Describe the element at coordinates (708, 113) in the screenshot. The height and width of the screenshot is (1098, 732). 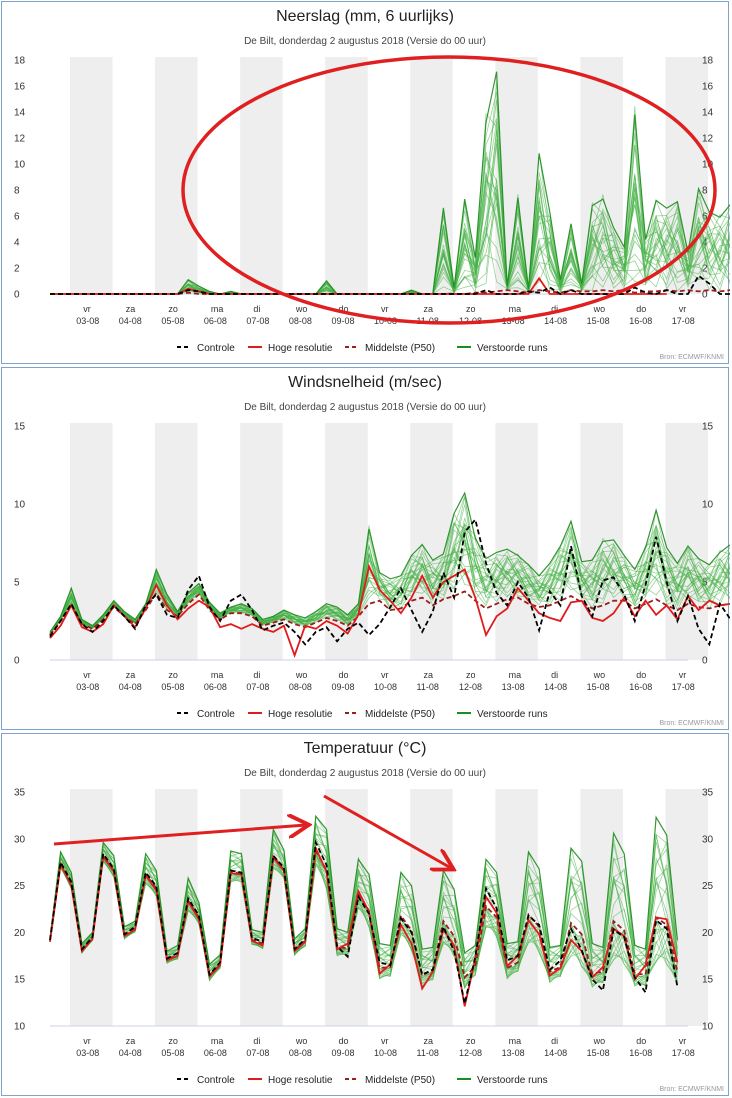
I see `y-tick-label-right: 14` at that location.